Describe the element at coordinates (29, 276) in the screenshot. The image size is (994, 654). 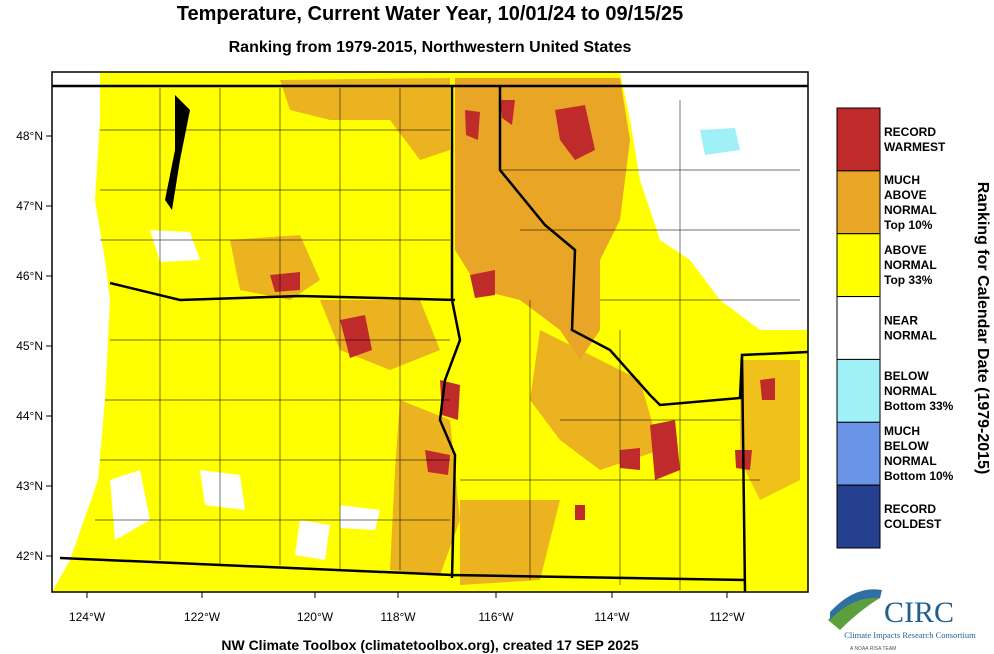
I see `lat-label: 46°N` at that location.